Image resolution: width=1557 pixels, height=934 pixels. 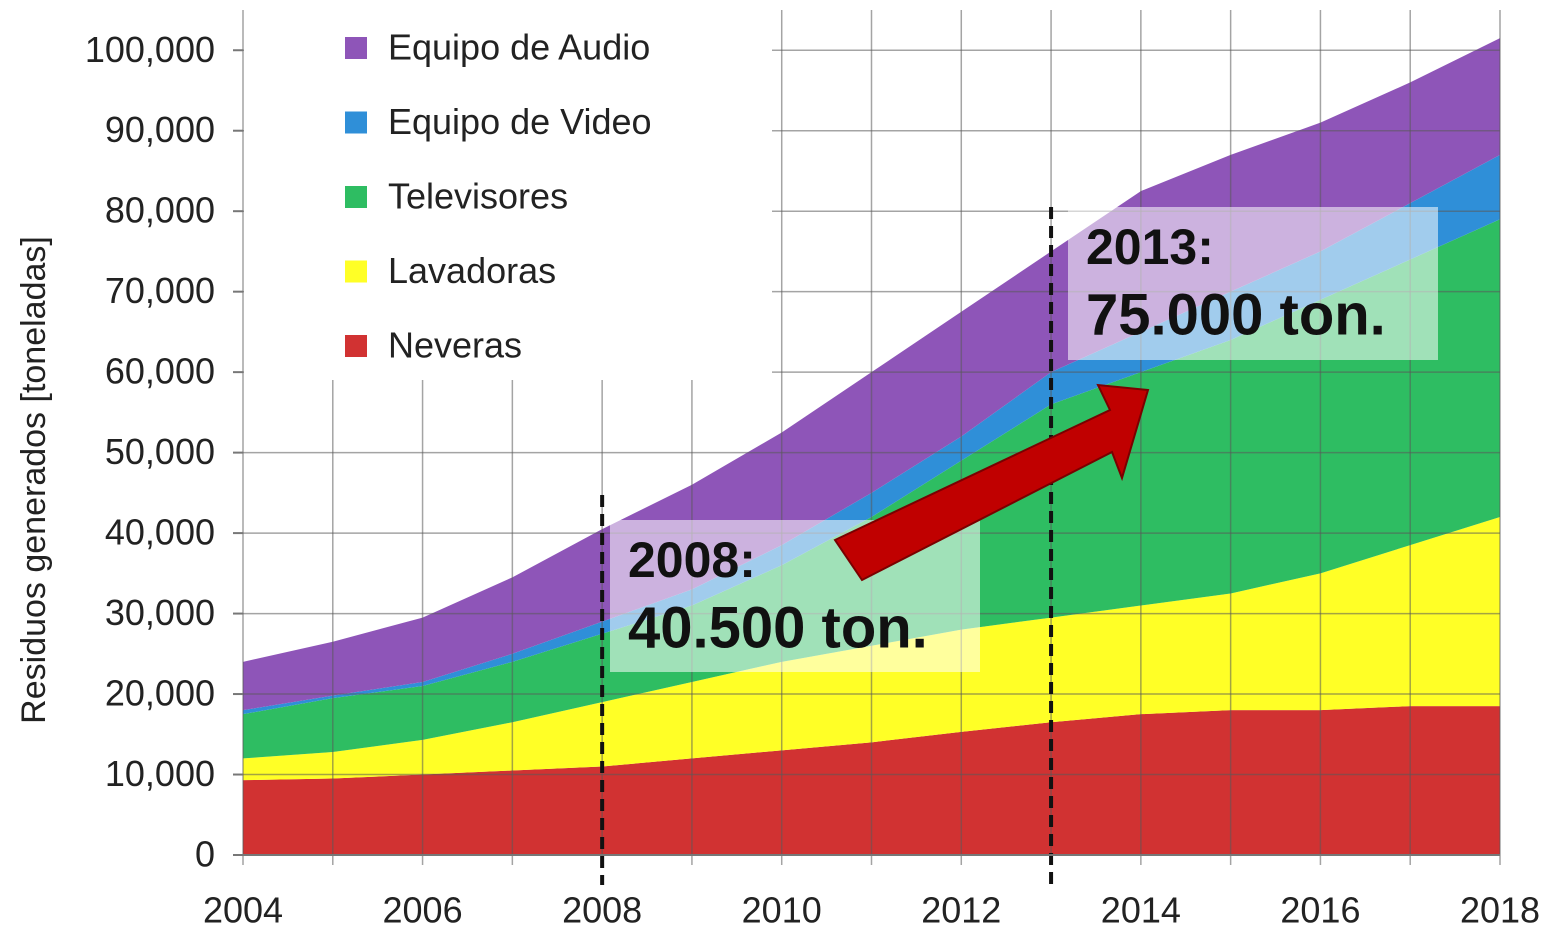 I want to click on x-tick-label: 2010, so click(x=782, y=910).